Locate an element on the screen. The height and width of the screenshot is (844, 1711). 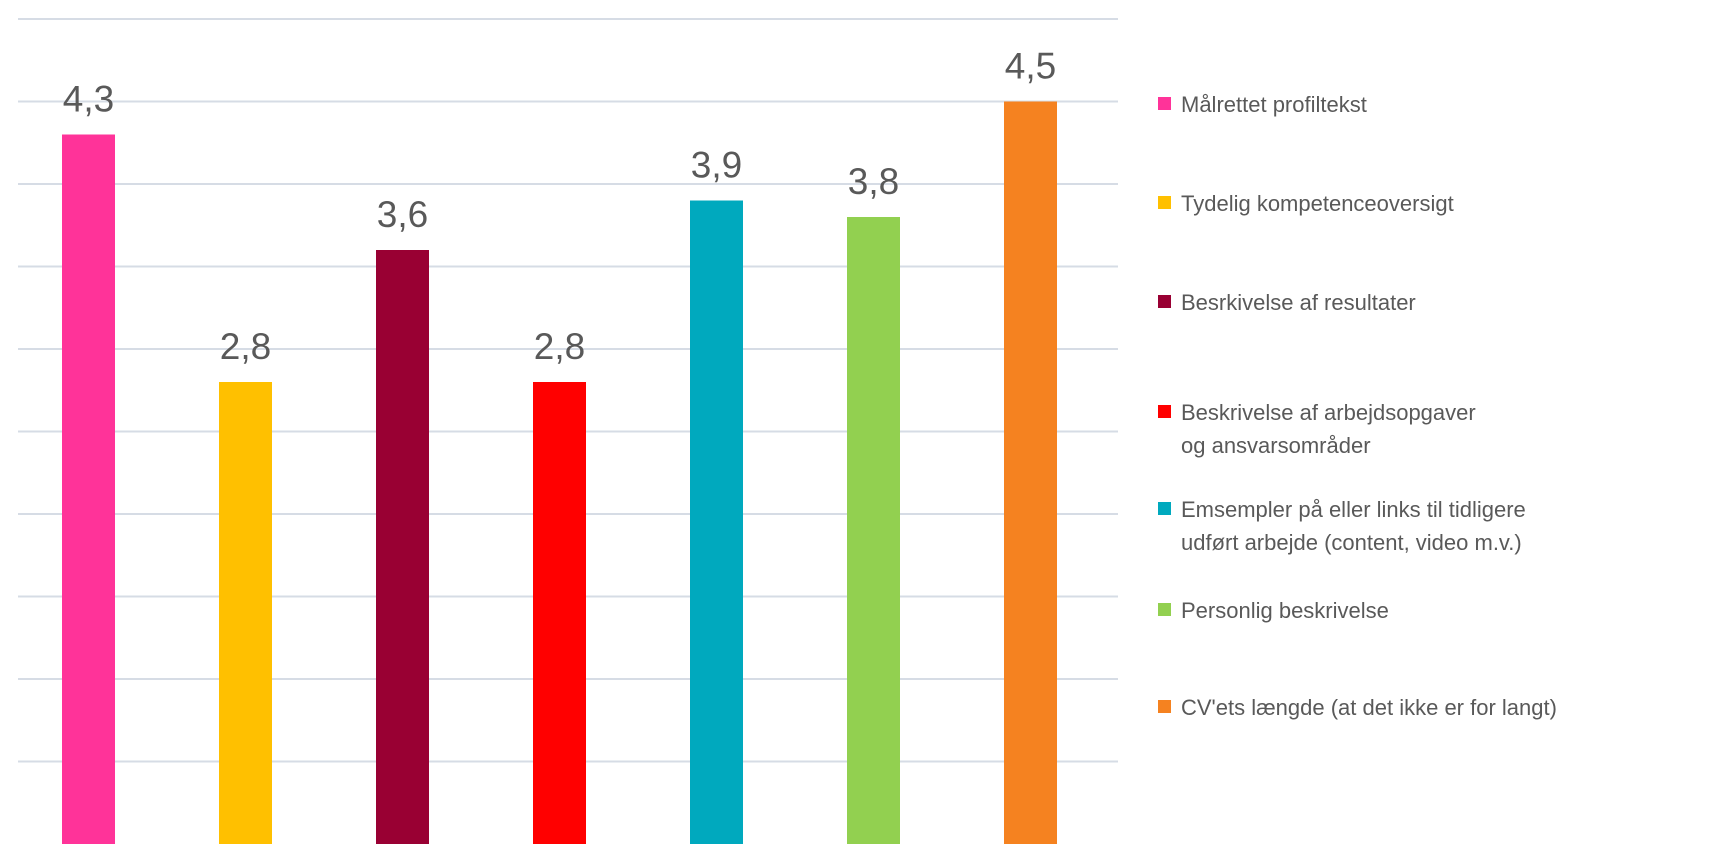
legend-item: Tydelig kompetenceoversigt is located at coordinates (1419, 203).